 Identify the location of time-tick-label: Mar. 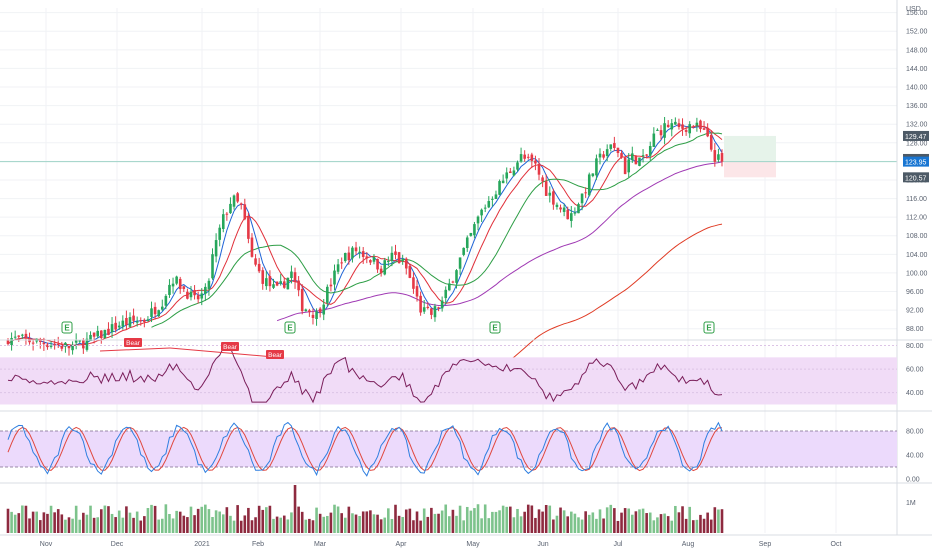
(320, 544).